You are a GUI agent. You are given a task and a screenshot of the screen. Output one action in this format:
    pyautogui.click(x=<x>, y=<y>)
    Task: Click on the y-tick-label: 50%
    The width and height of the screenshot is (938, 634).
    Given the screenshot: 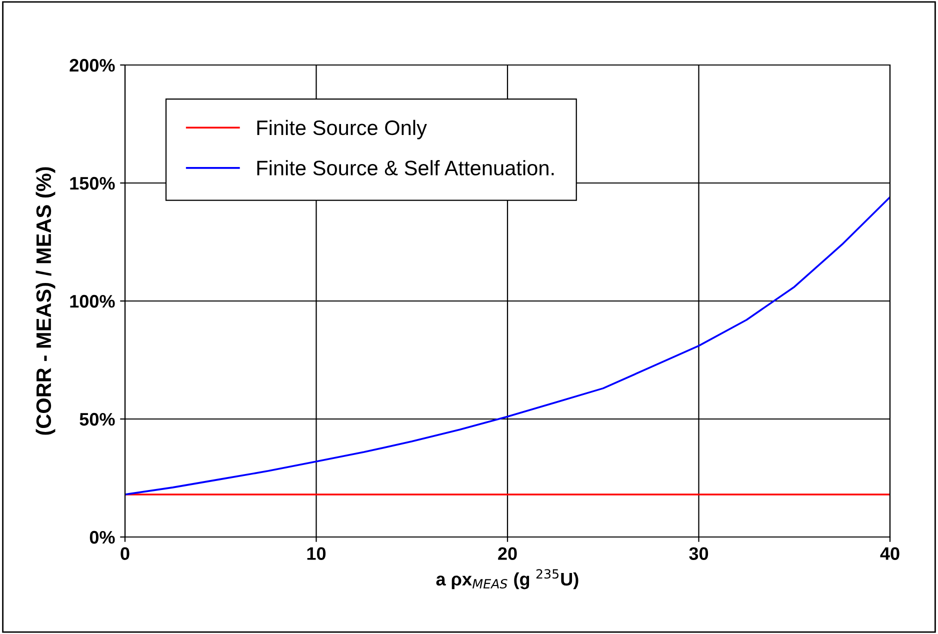 What is the action you would take?
    pyautogui.click(x=97, y=419)
    